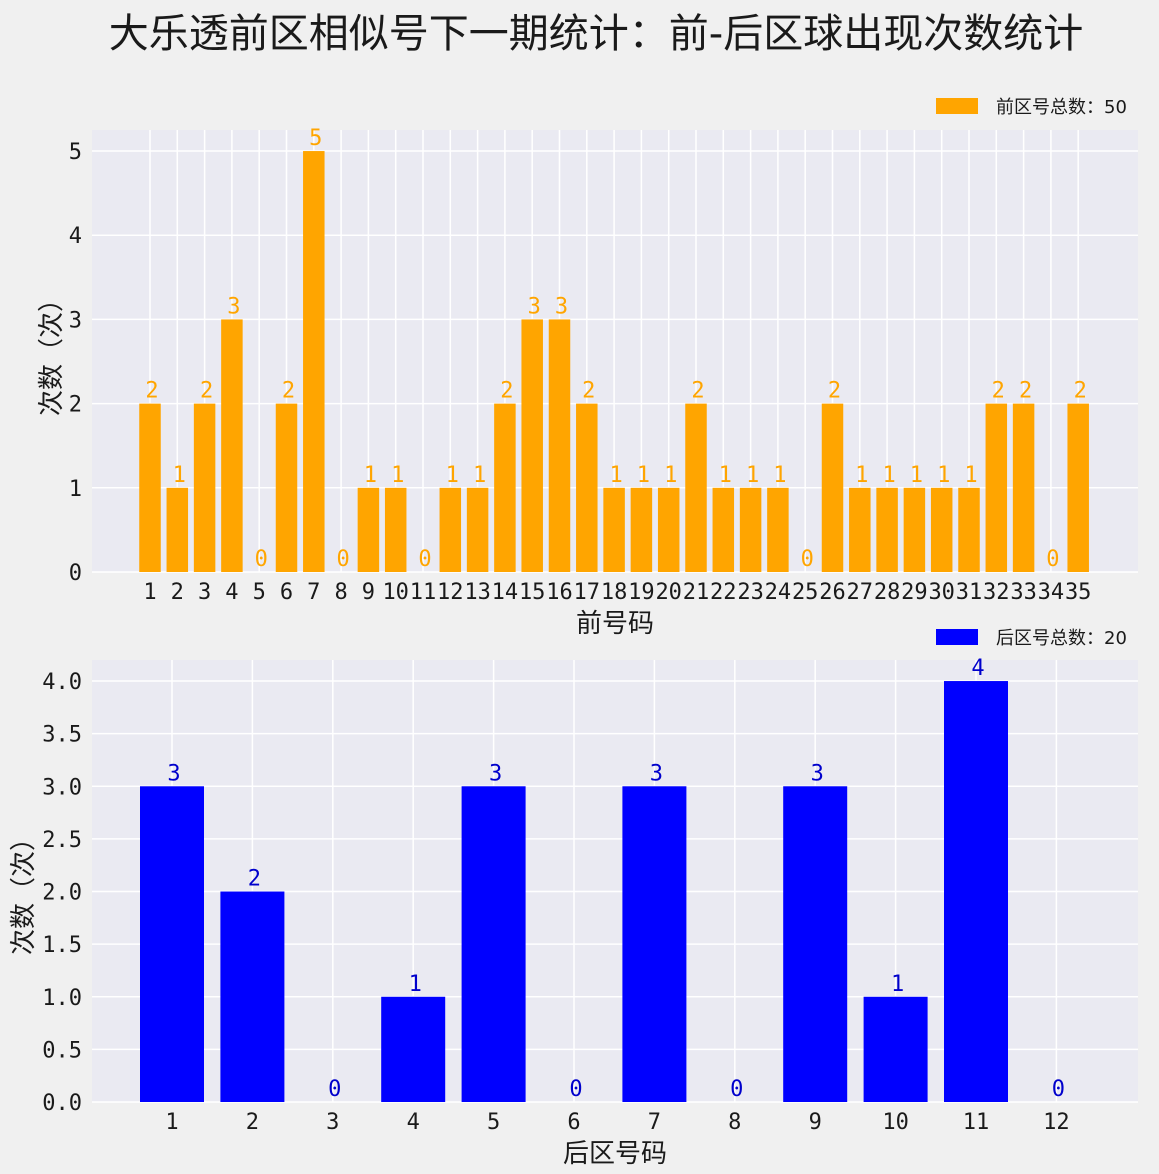 Image resolution: width=1159 pixels, height=1174 pixels. What do you see at coordinates (479, 475) in the screenshot?
I see `data-label-13: 1` at bounding box center [479, 475].